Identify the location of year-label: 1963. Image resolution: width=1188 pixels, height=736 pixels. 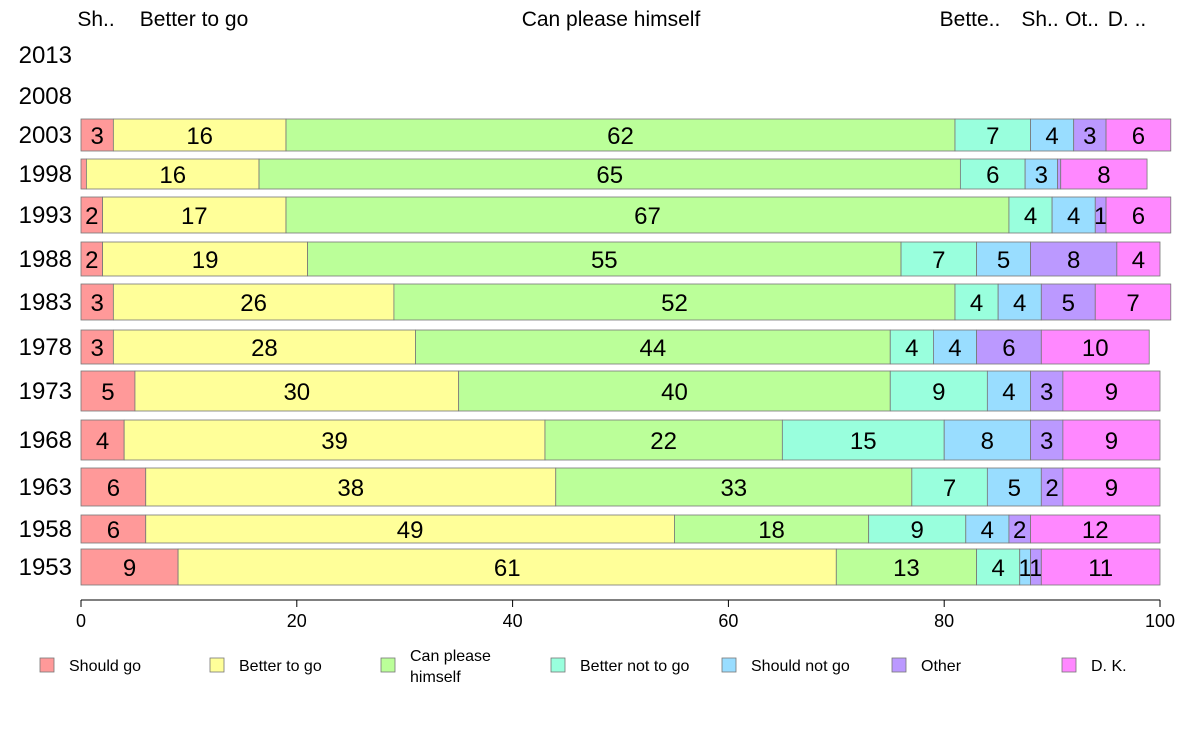
(45, 487).